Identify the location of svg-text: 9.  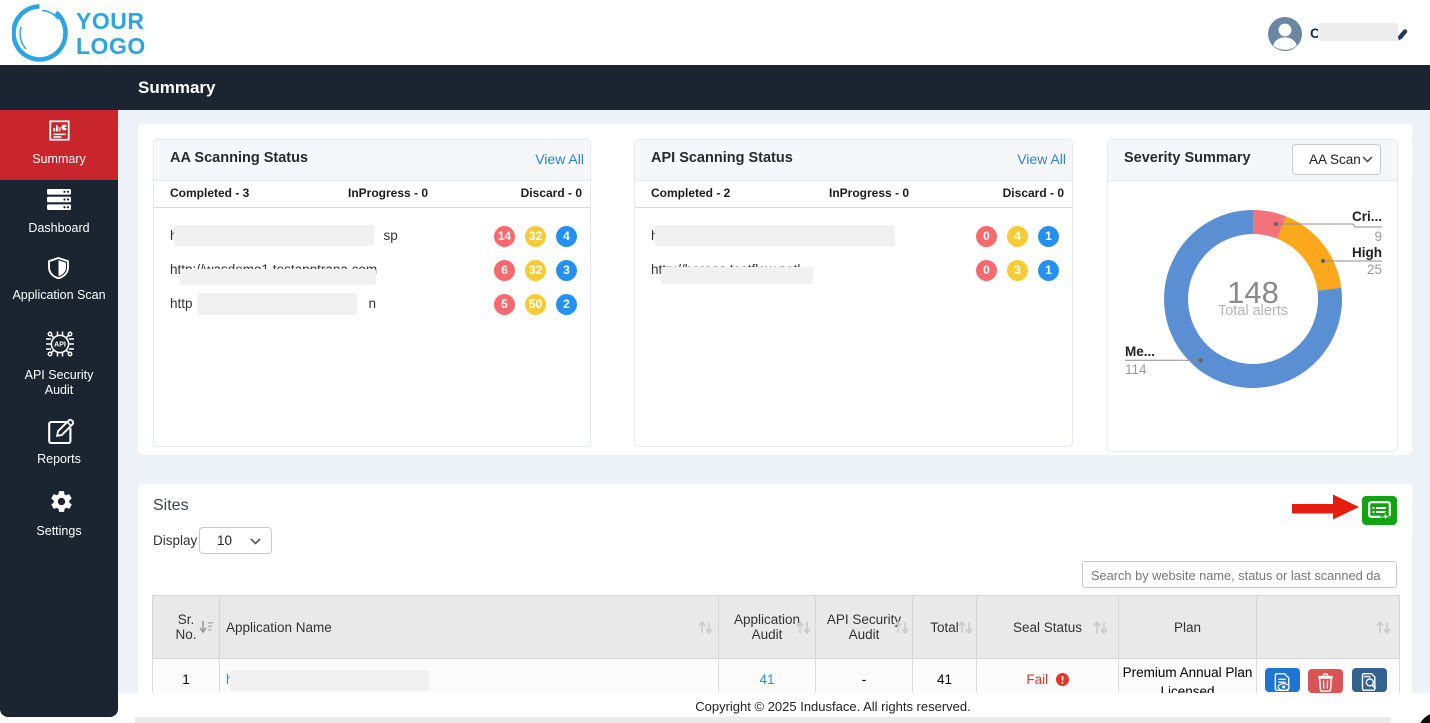
(1378, 236).